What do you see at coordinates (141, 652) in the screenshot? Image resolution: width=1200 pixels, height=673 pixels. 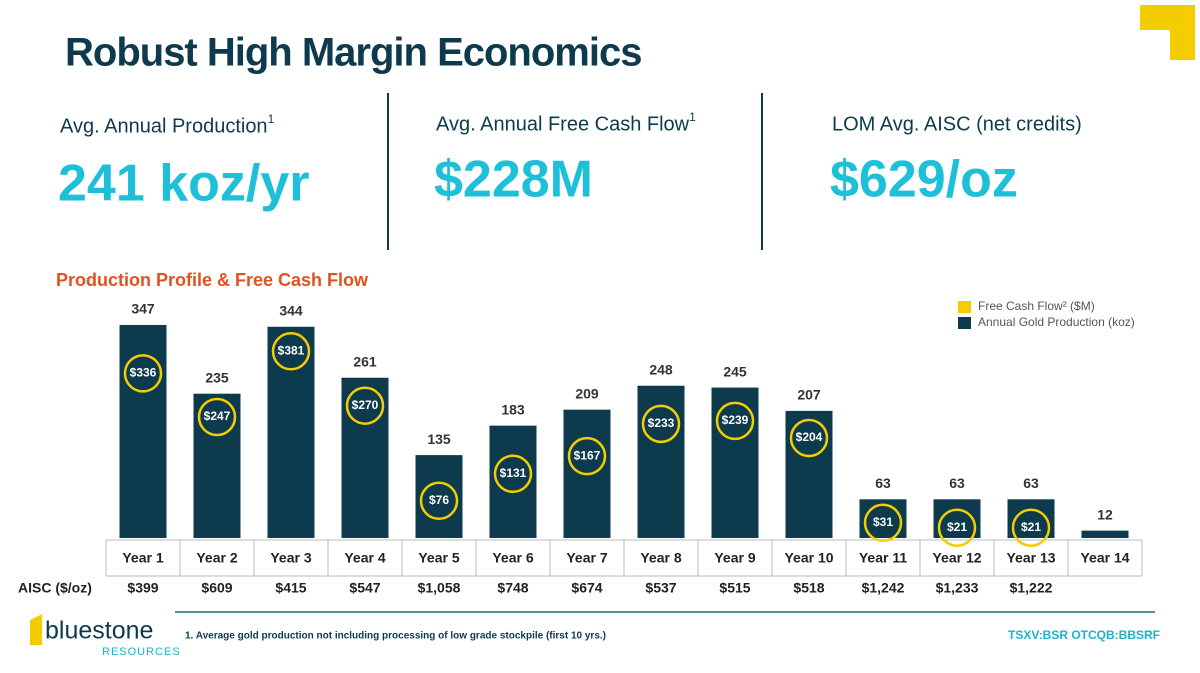 I see `logo-sub: RESOURCES` at bounding box center [141, 652].